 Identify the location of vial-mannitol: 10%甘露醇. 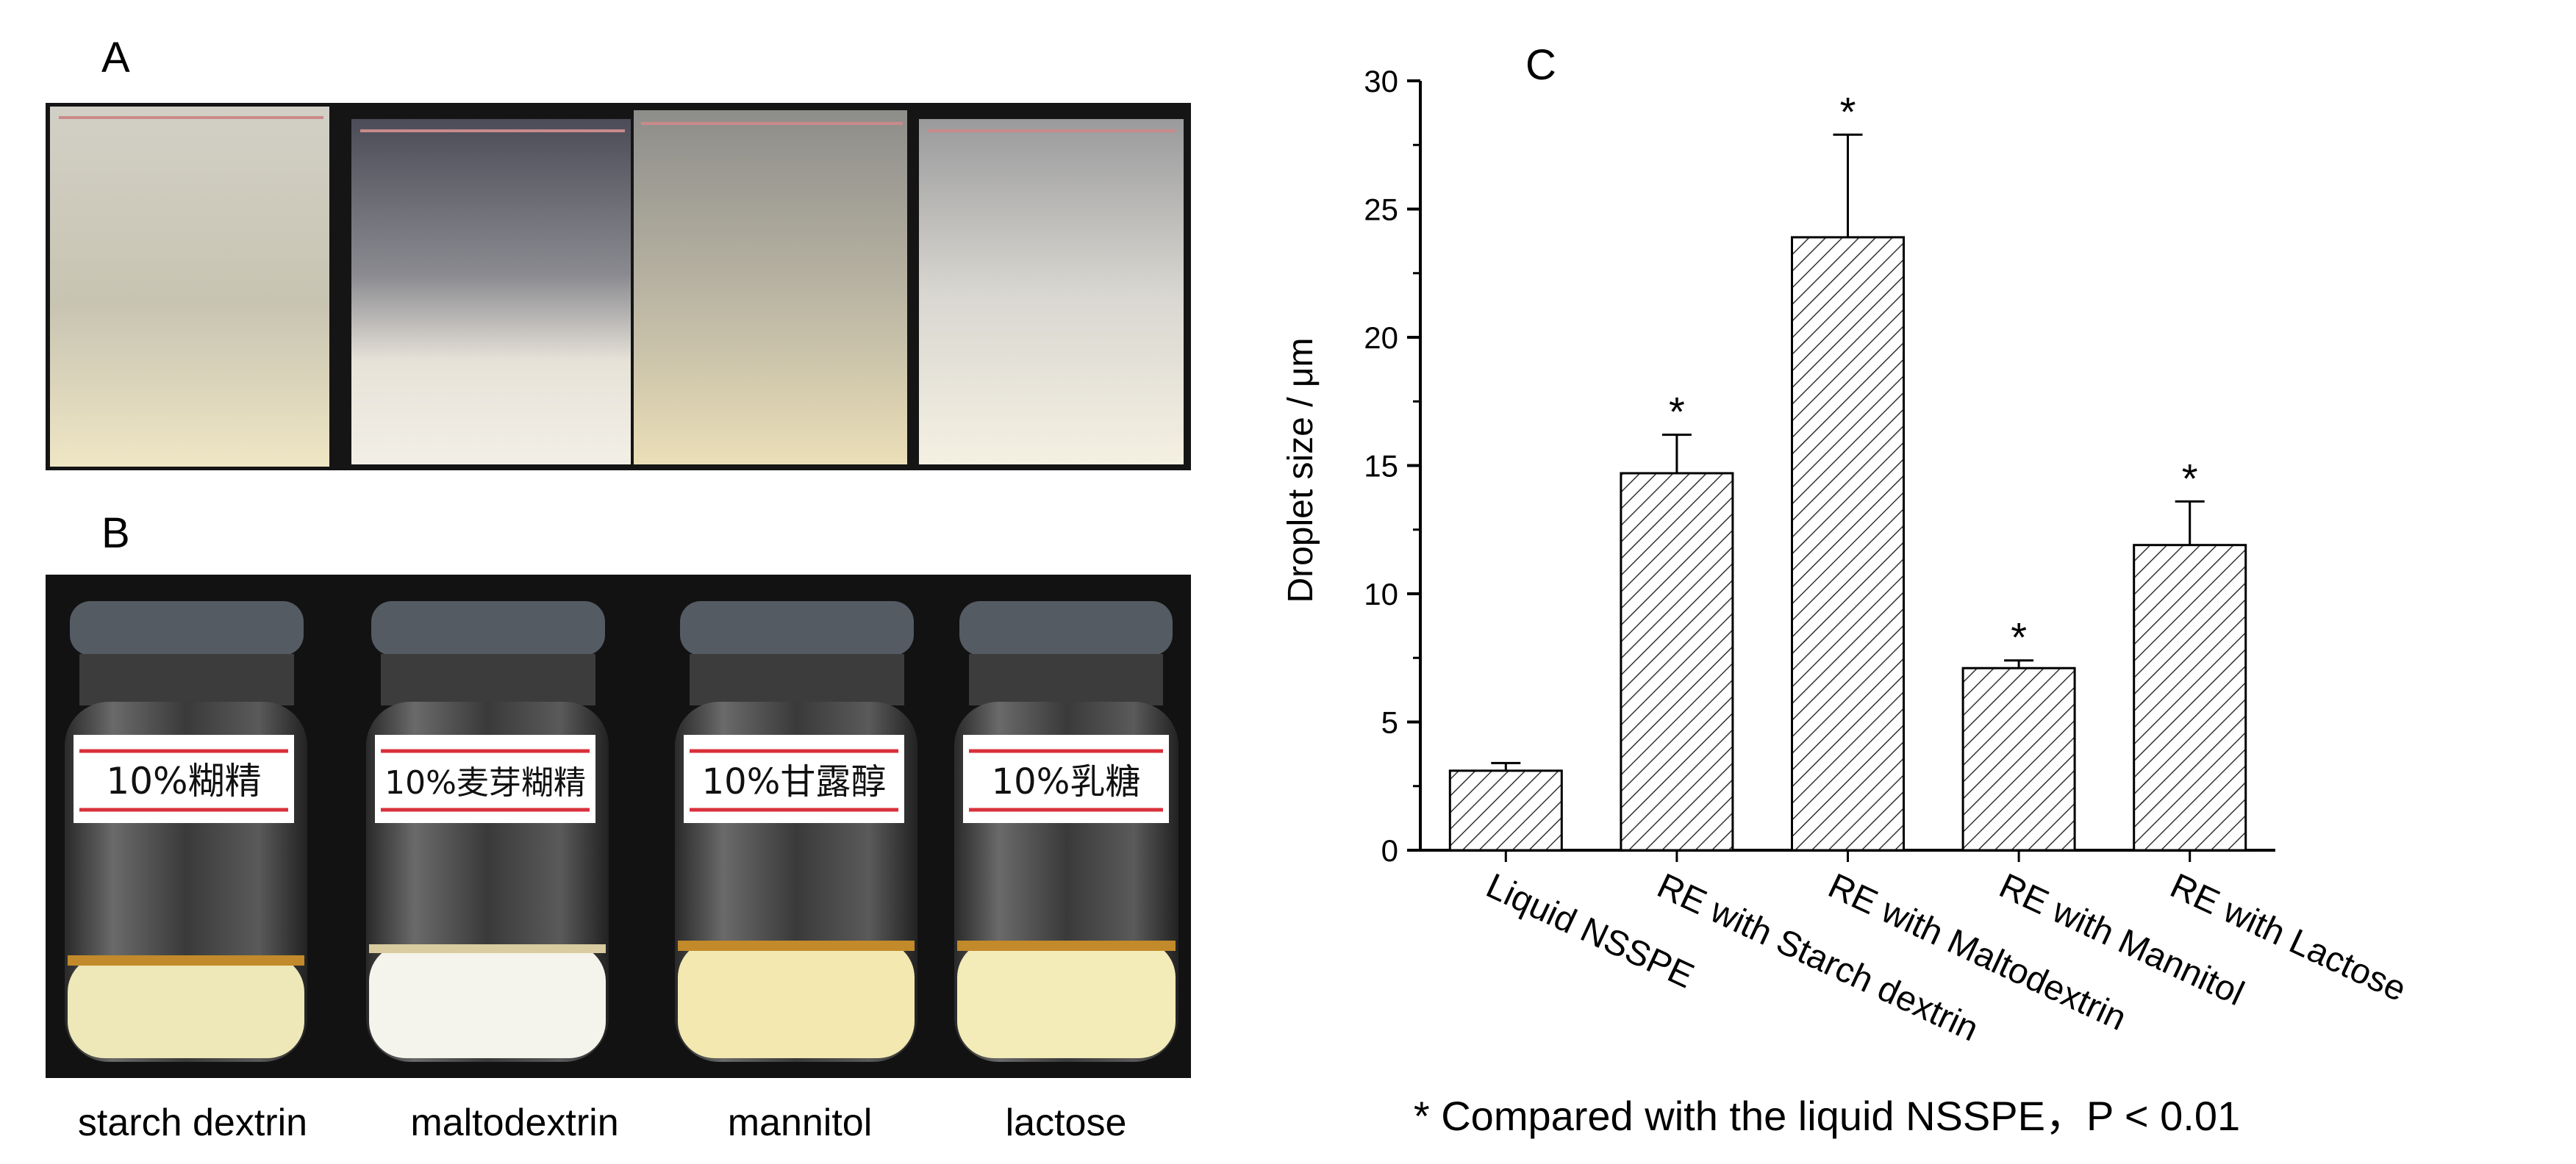
(796, 832).